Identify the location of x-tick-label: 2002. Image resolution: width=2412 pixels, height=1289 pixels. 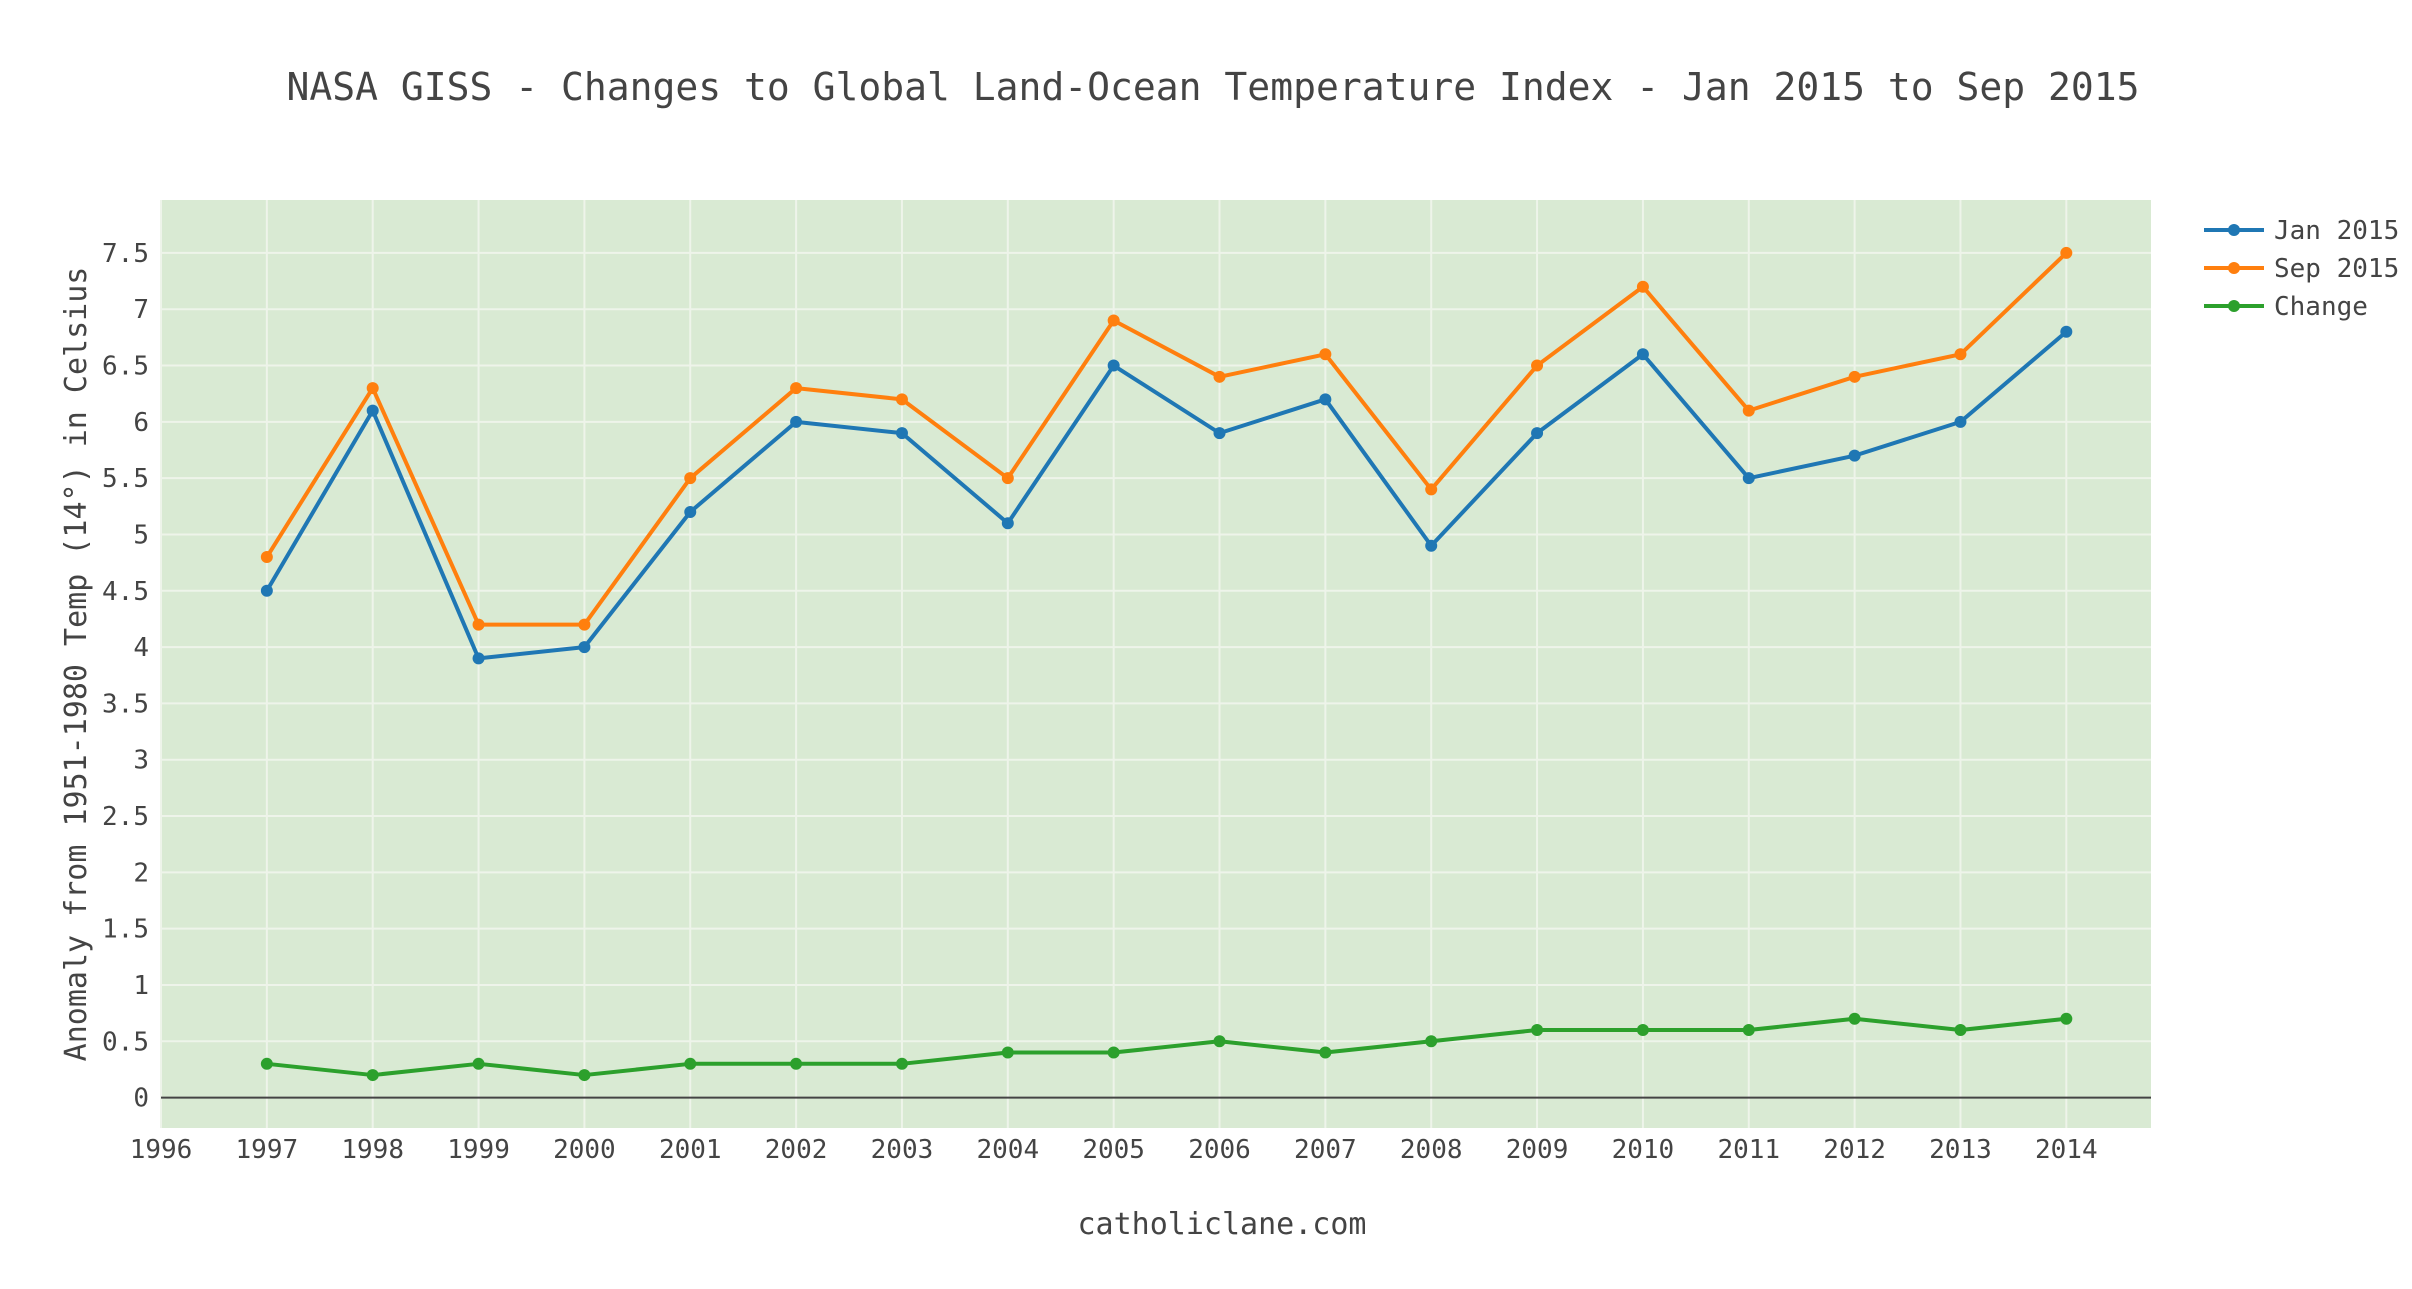
(796, 1150).